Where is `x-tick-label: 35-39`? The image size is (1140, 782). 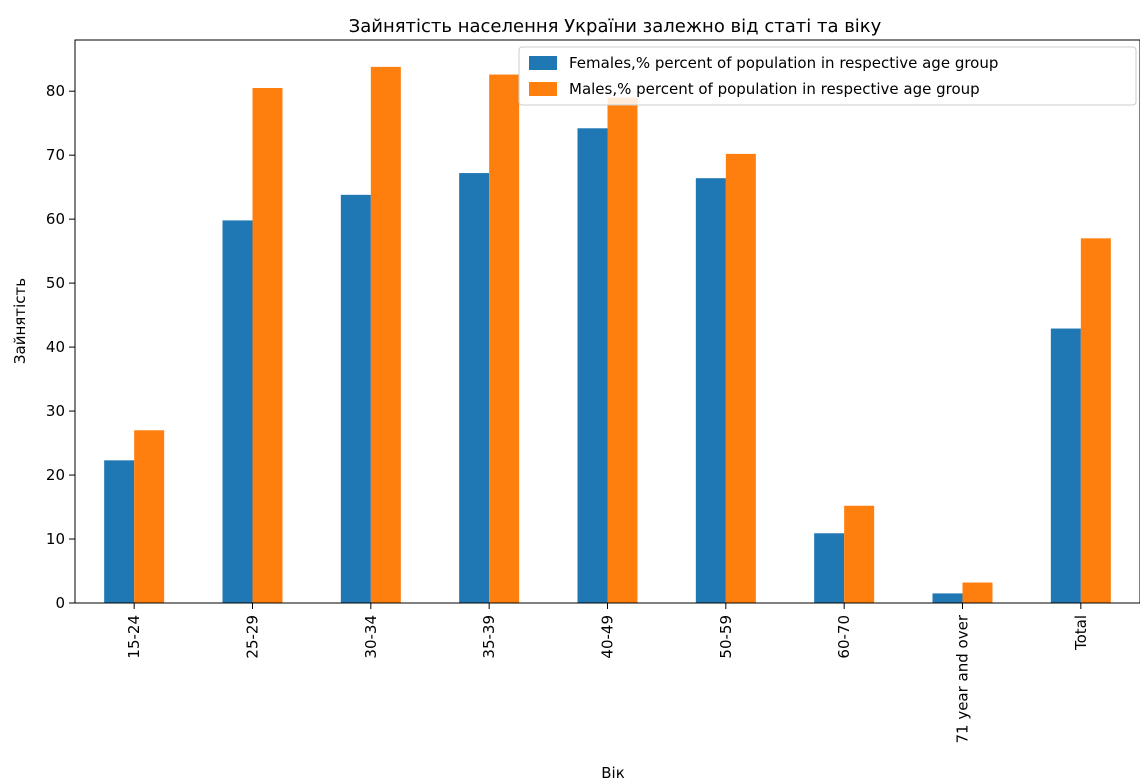
x-tick-label: 35-39 is located at coordinates (489, 637).